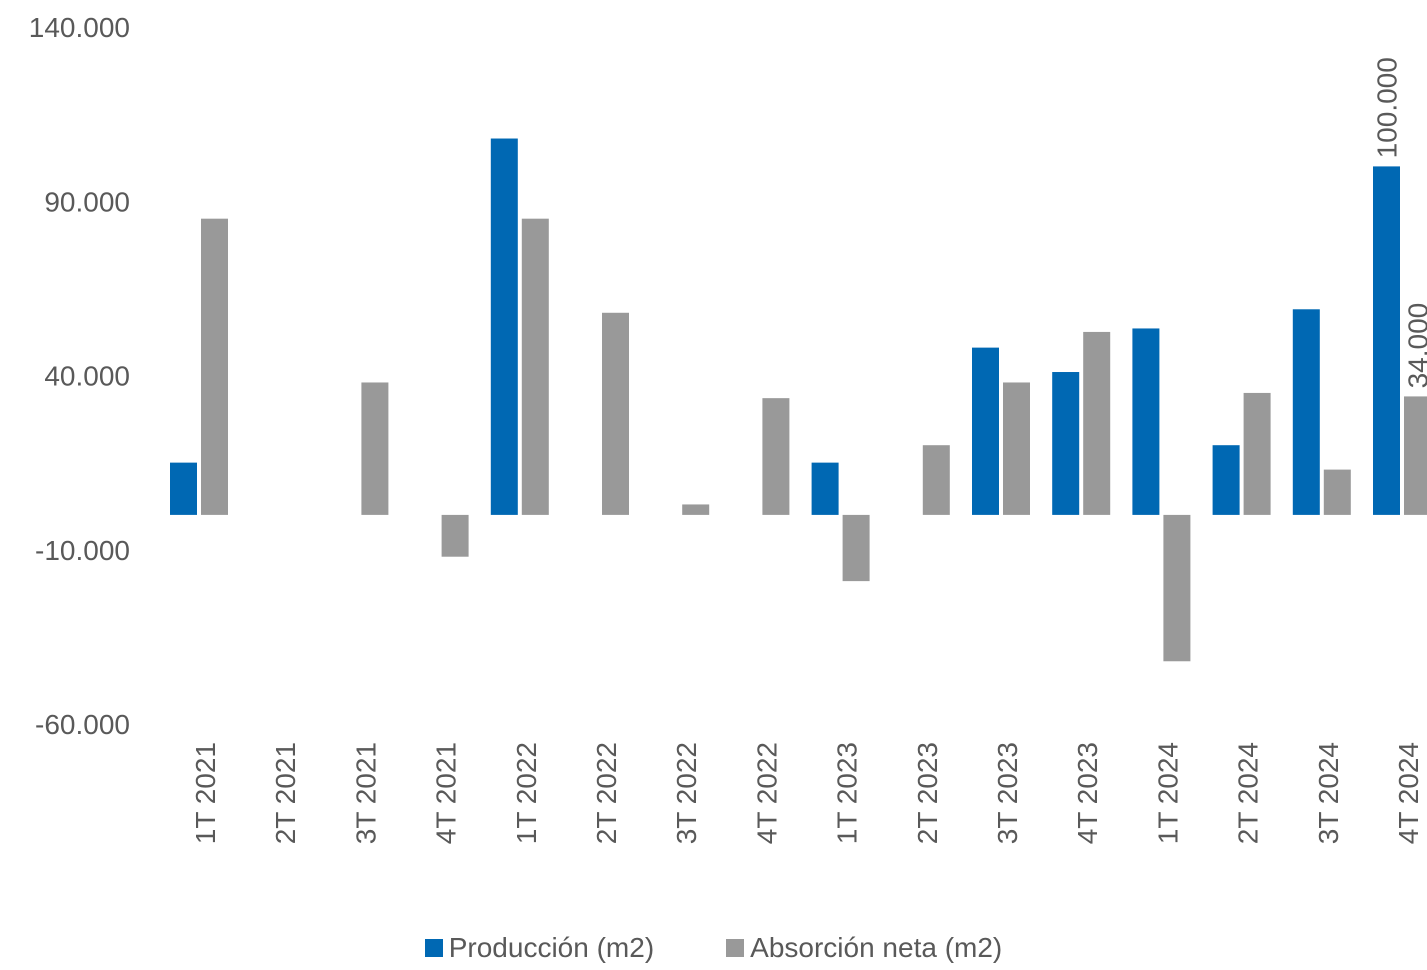 The image size is (1427, 970). Describe the element at coordinates (526, 793) in the screenshot. I see `x-tick-label: 1T 2022` at that location.